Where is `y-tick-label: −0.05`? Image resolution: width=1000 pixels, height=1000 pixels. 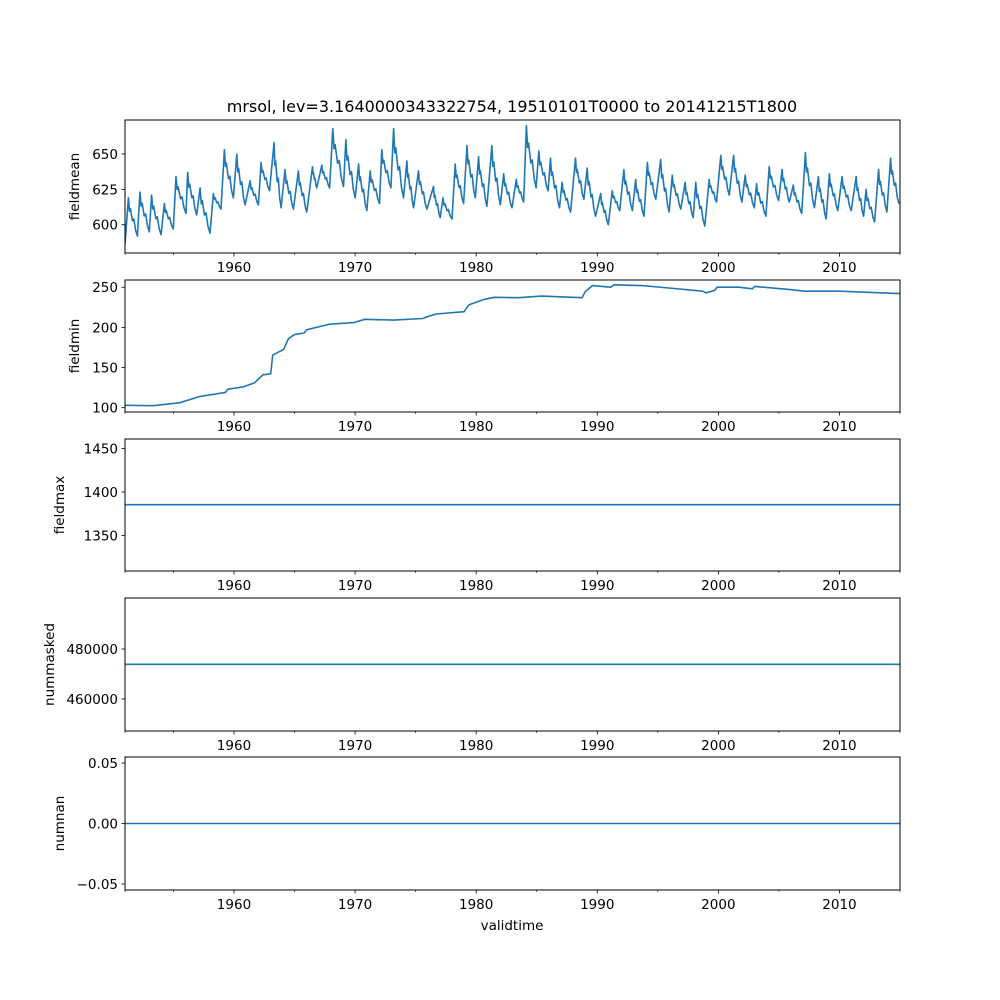 y-tick-label: −0.05 is located at coordinates (97, 885).